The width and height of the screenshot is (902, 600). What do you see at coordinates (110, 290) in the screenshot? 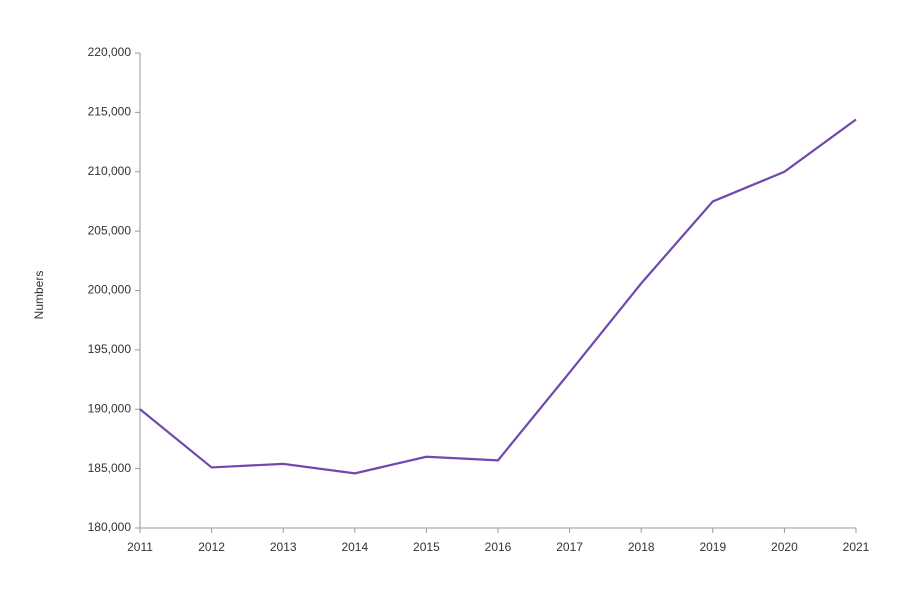
I see `y-tick-label: 200,000` at bounding box center [110, 290].